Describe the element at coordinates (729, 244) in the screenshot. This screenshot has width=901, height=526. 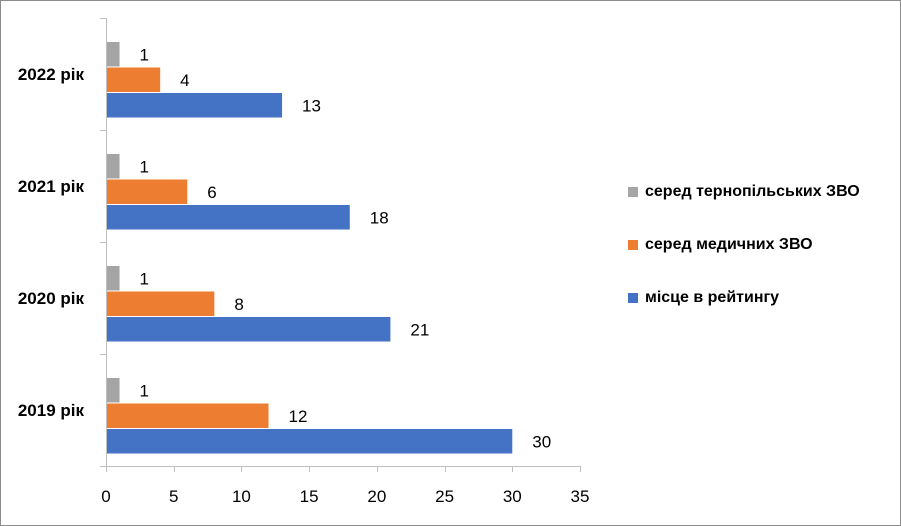
I see `legend-label-medical: серед медичних ЗВО` at that location.